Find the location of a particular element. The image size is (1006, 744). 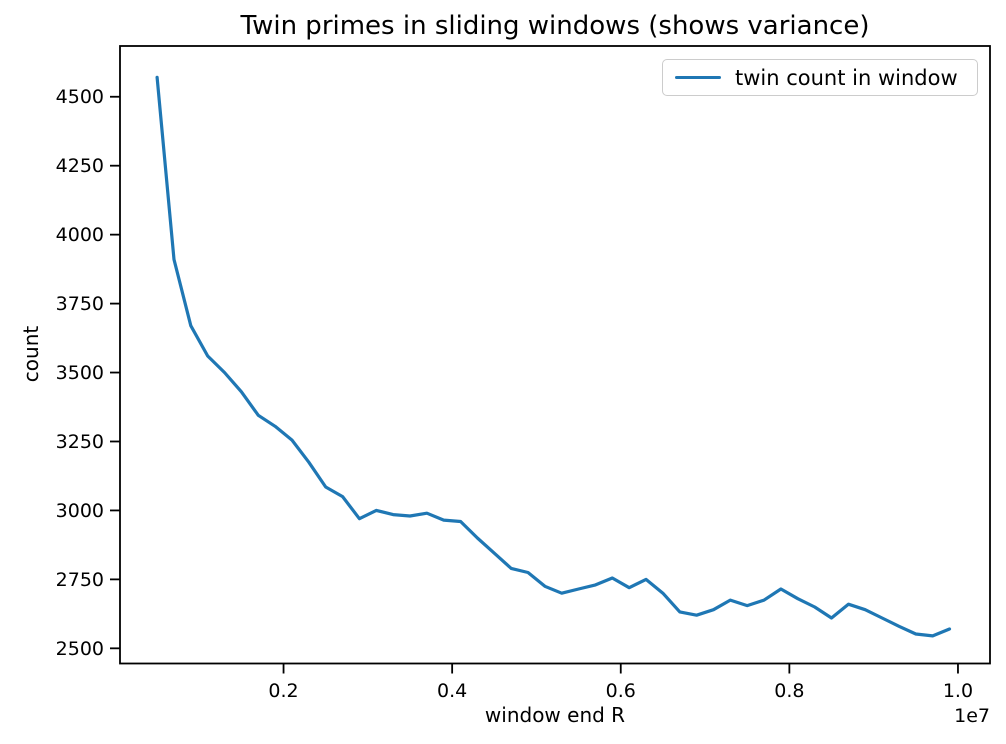

y-tick-label: 2750 is located at coordinates (80, 580).